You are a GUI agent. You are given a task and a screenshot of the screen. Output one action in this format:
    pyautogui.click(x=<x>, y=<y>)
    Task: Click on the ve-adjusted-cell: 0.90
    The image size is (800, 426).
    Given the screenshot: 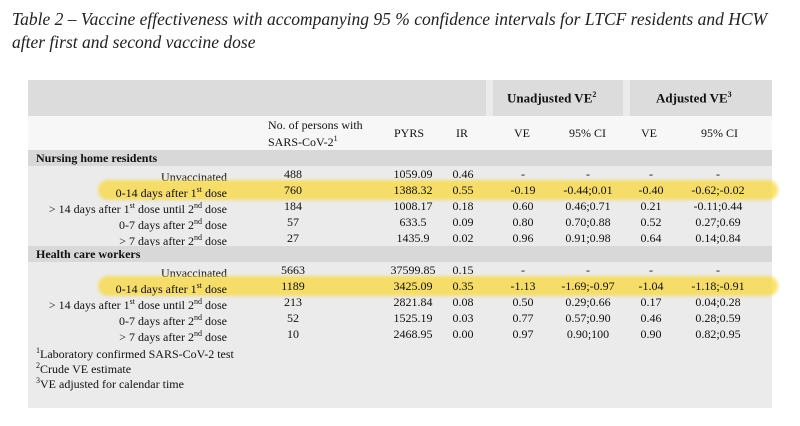 What is the action you would take?
    pyautogui.click(x=651, y=334)
    